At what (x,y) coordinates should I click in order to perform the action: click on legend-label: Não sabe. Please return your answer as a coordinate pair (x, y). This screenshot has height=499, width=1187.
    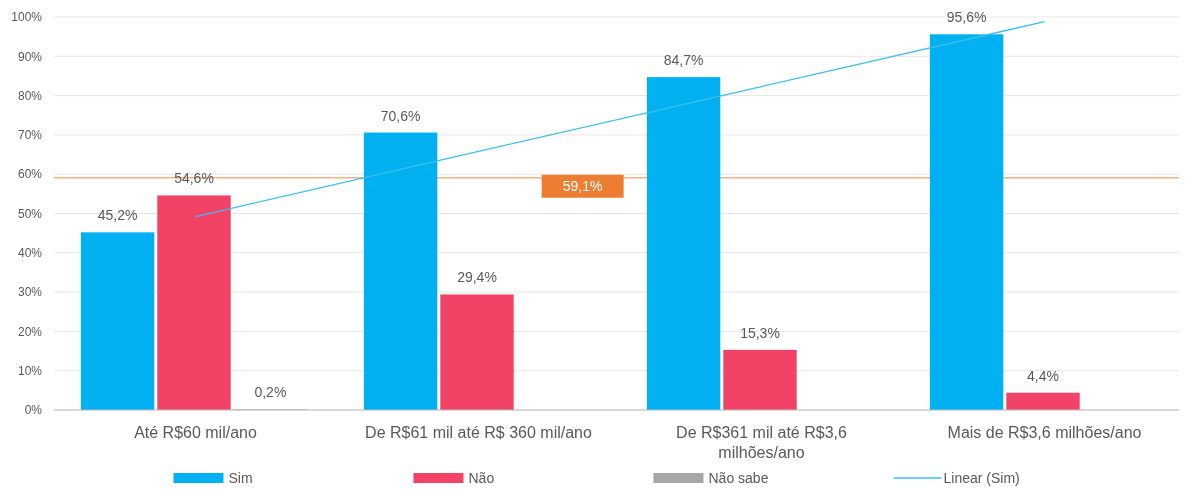
    Looking at the image, I should click on (738, 477).